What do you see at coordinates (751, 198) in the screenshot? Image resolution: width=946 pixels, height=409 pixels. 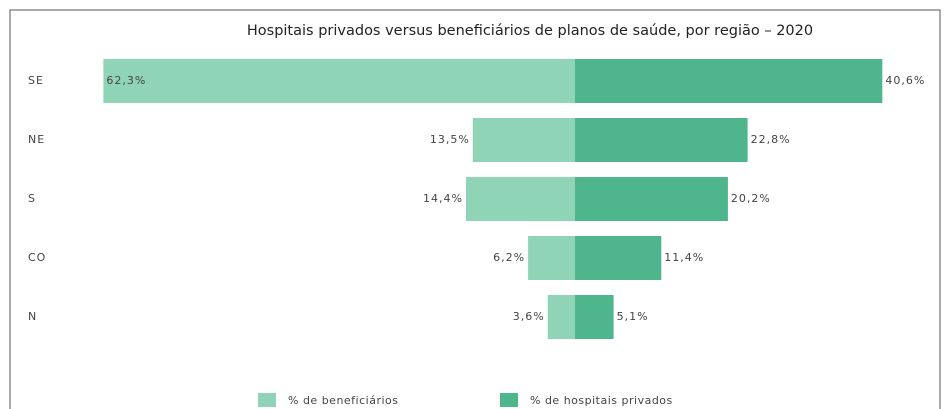 I see `value-label: 20,2%` at bounding box center [751, 198].